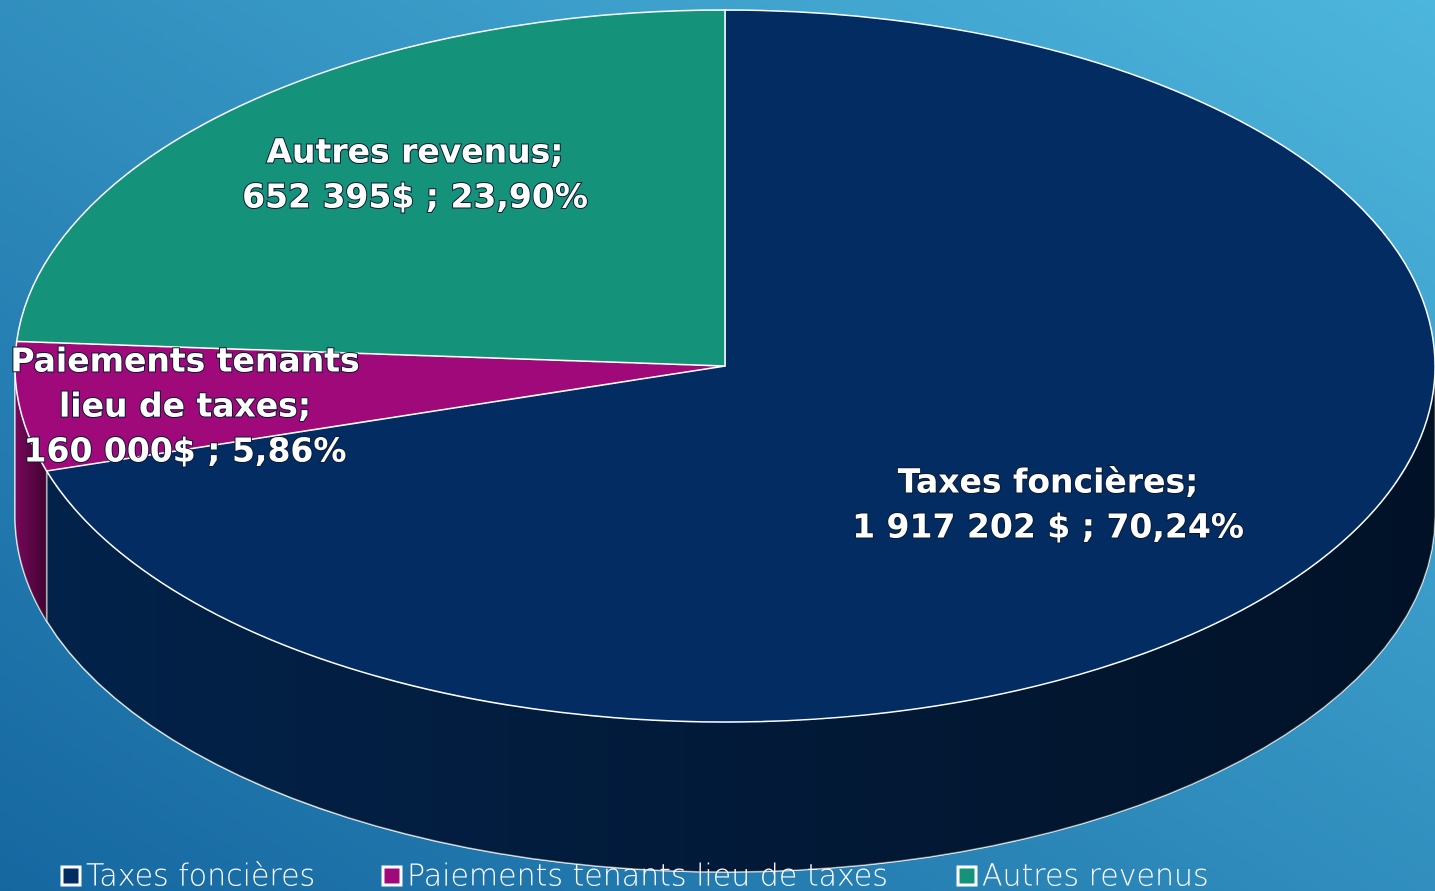  Describe the element at coordinates (184, 360) in the screenshot. I see `data-label-name: Paiements tenants` at that location.